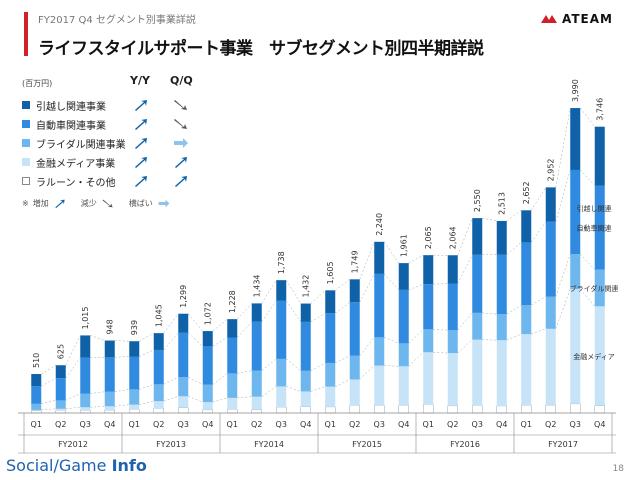 This screenshot has height=480, width=640. I want to click on page-number: 18, so click(618, 469).